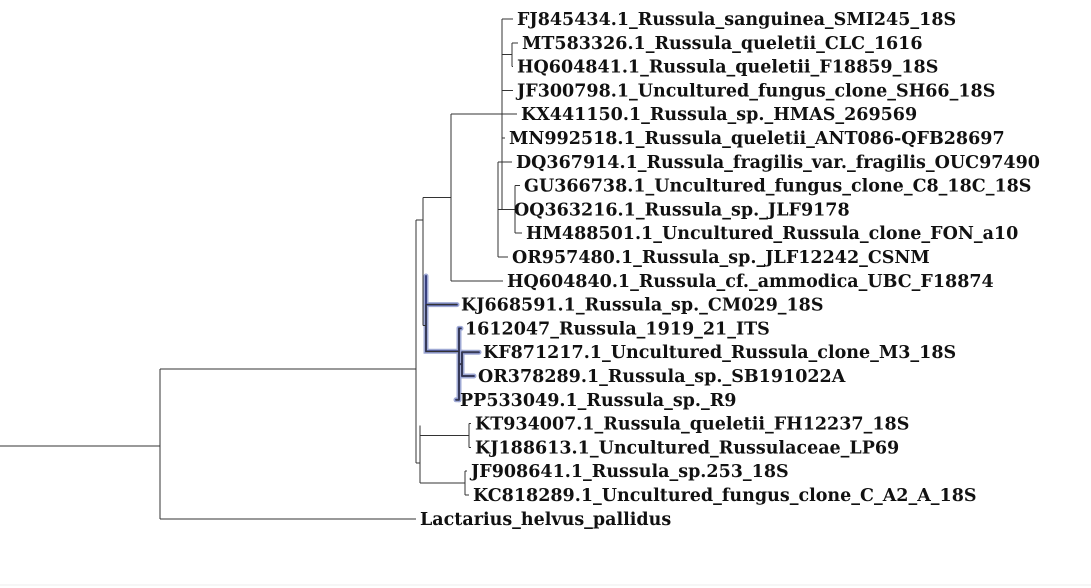 The image size is (1091, 588). I want to click on taxon-label: PP533049.1_Russula_sp._R9, so click(598, 401).